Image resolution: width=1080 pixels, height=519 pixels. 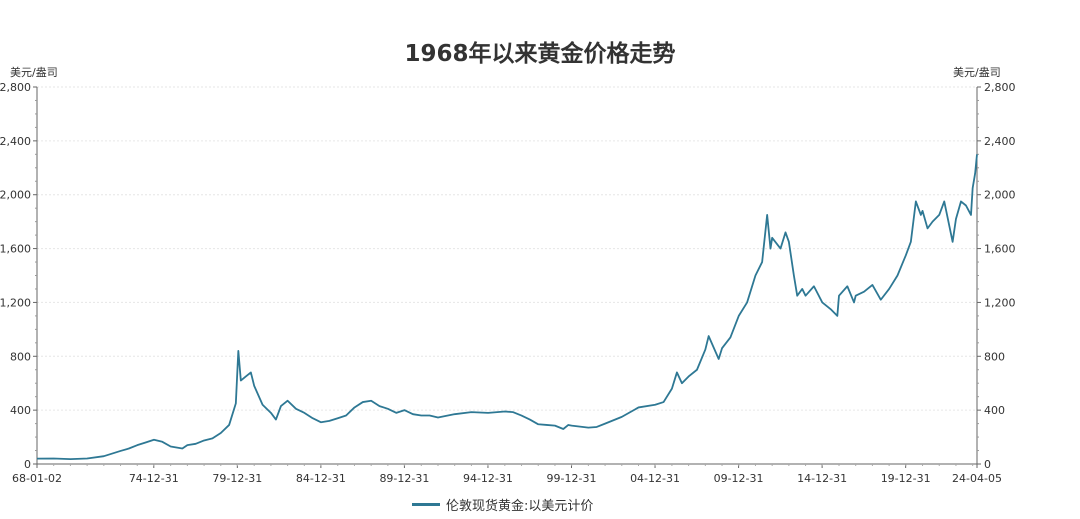 I want to click on x-tick-label: 19-12-31, so click(x=906, y=478).